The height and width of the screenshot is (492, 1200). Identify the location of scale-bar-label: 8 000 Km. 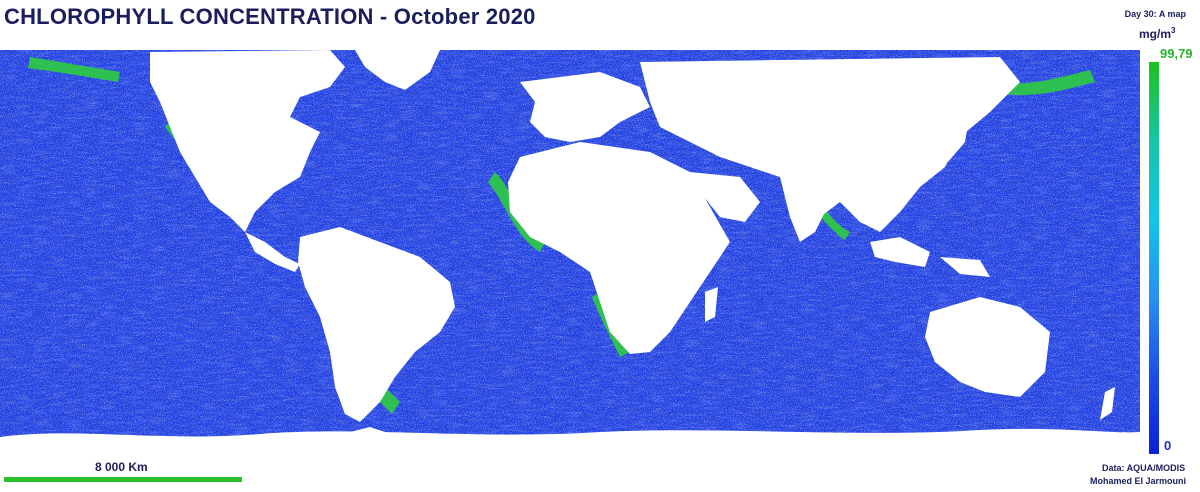
(121, 467).